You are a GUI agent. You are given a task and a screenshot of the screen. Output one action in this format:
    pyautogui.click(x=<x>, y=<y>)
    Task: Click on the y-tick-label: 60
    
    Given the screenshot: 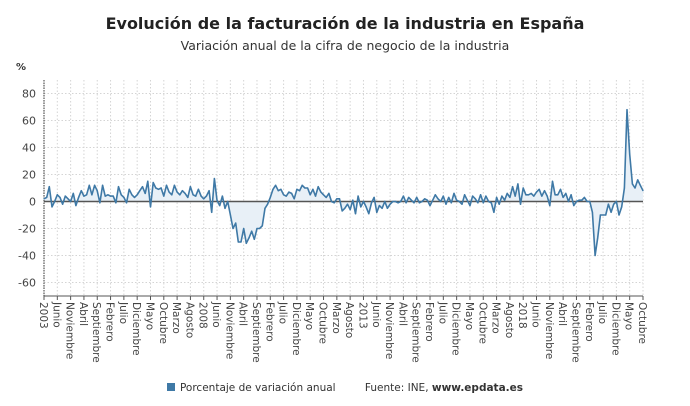 What is the action you would take?
    pyautogui.click(x=29, y=121)
    